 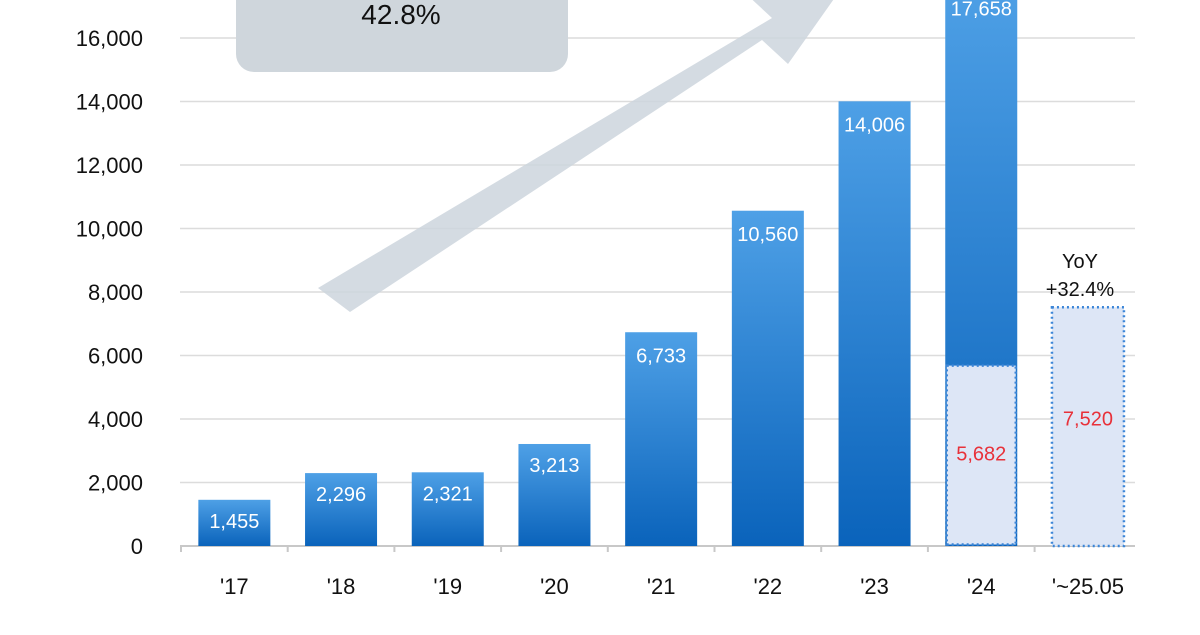 I want to click on x-tick-label: '20, so click(x=554, y=586).